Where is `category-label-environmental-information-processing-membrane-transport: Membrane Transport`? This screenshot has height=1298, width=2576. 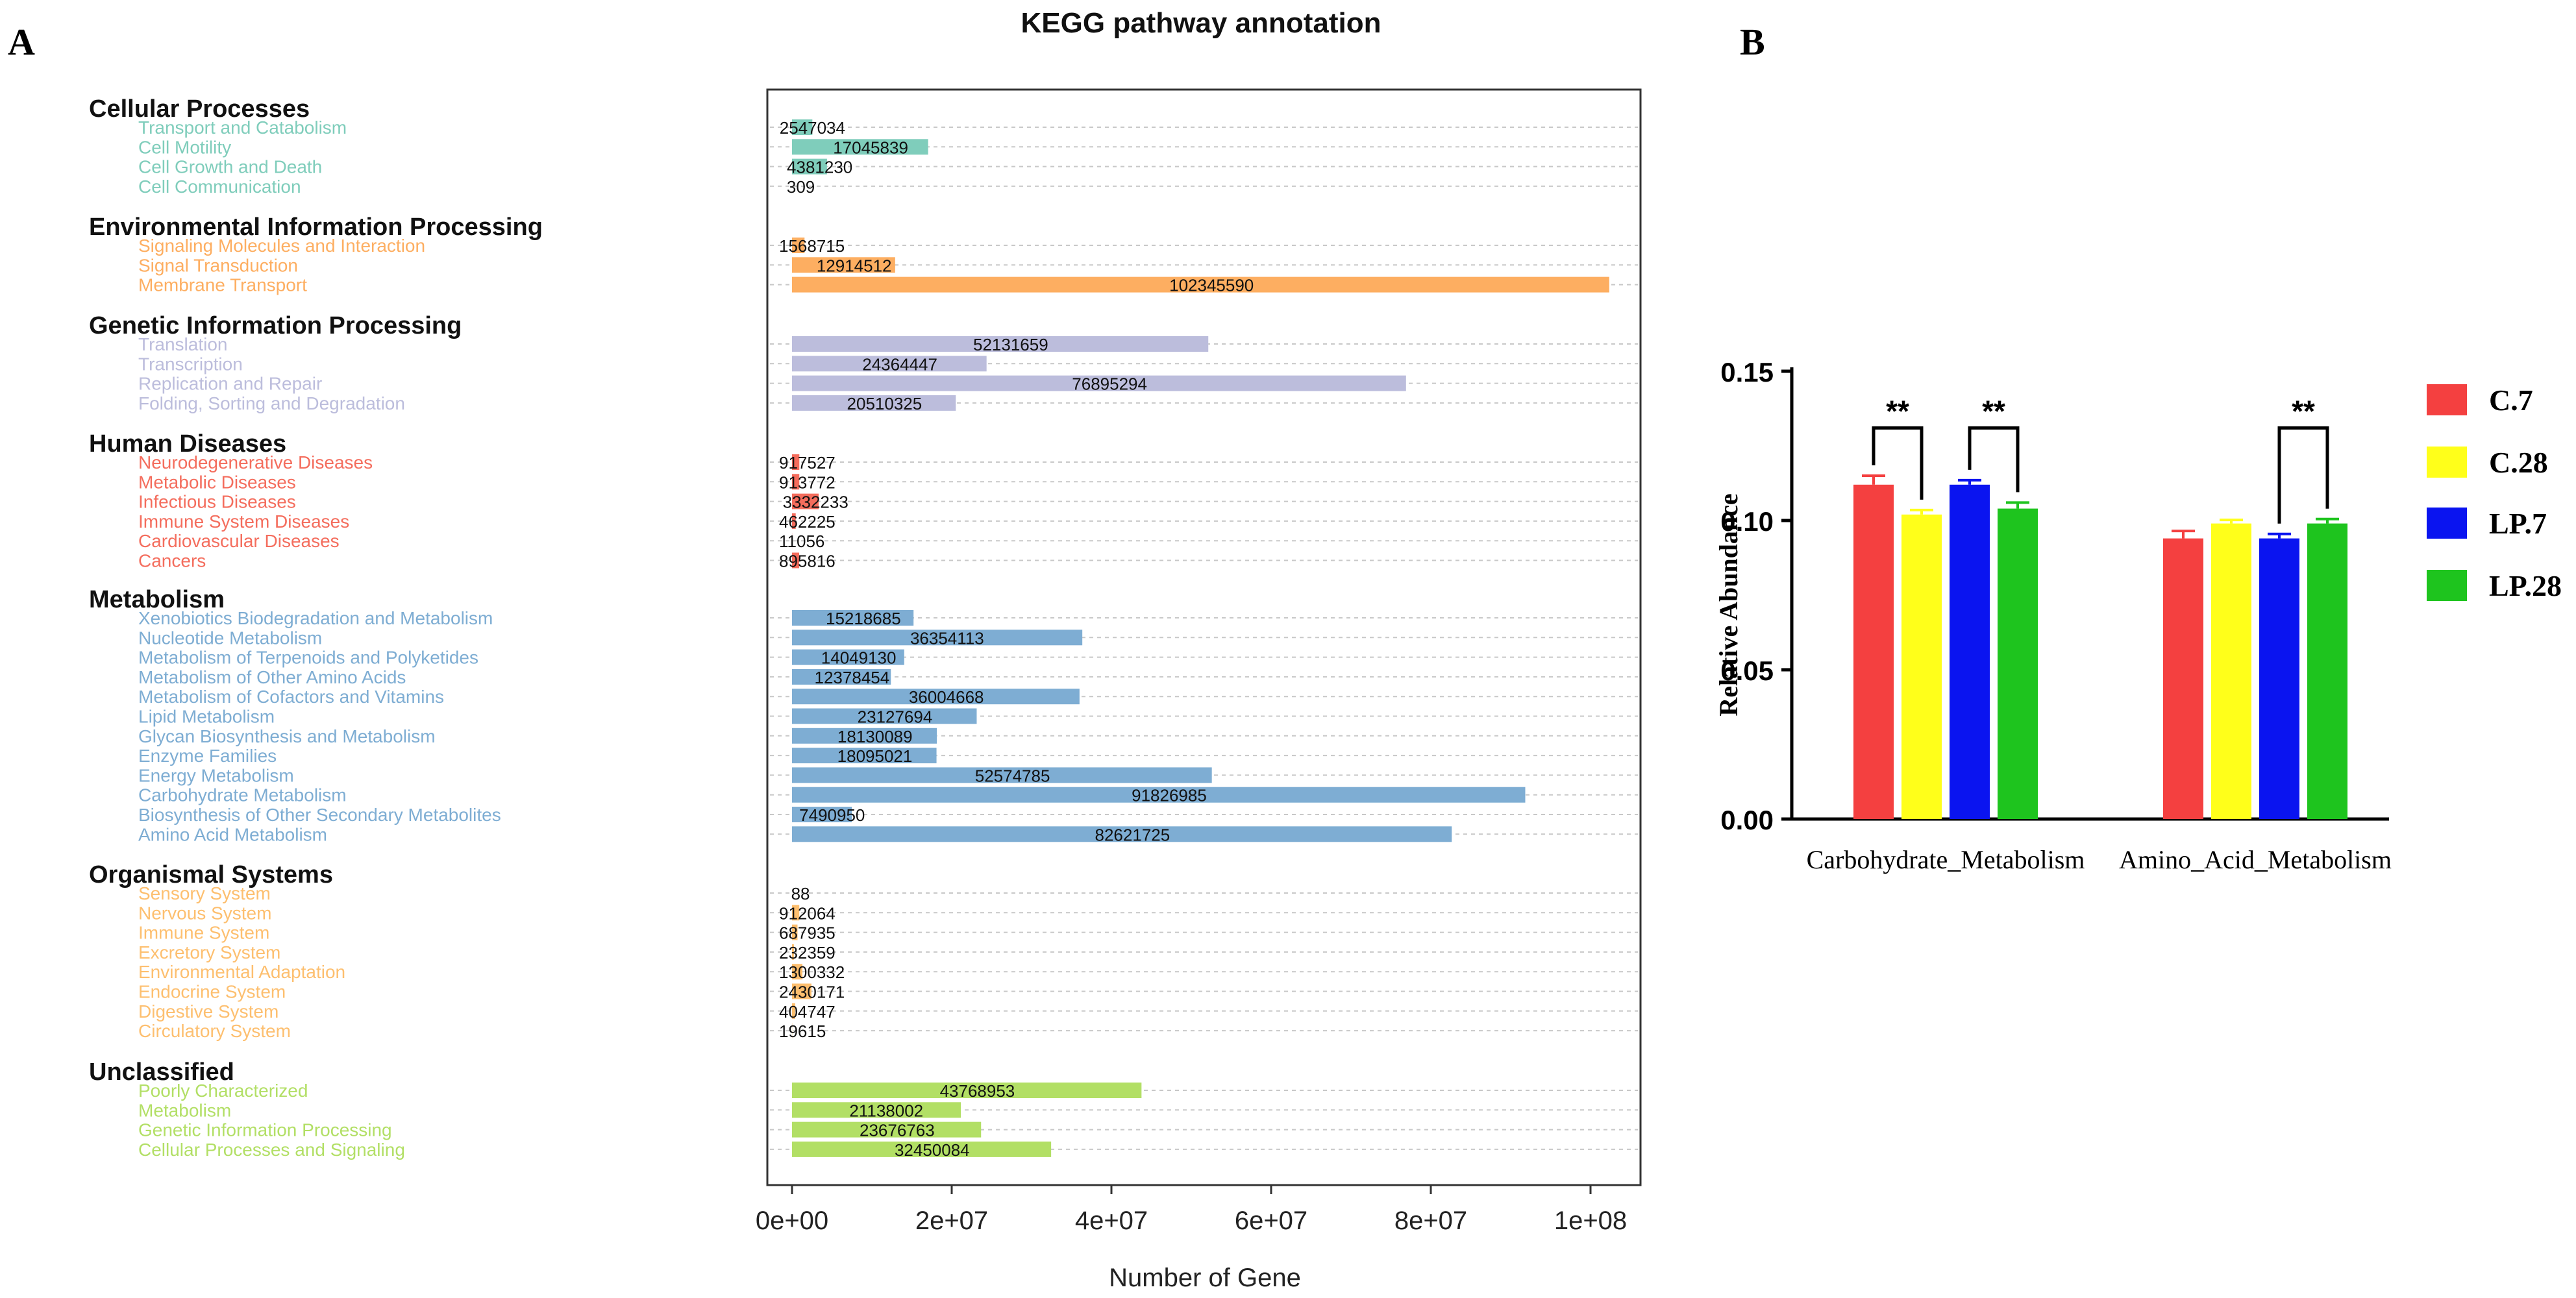
category-label-environmental-information-processing-membrane-transport: Membrane Transport is located at coordinates (222, 285).